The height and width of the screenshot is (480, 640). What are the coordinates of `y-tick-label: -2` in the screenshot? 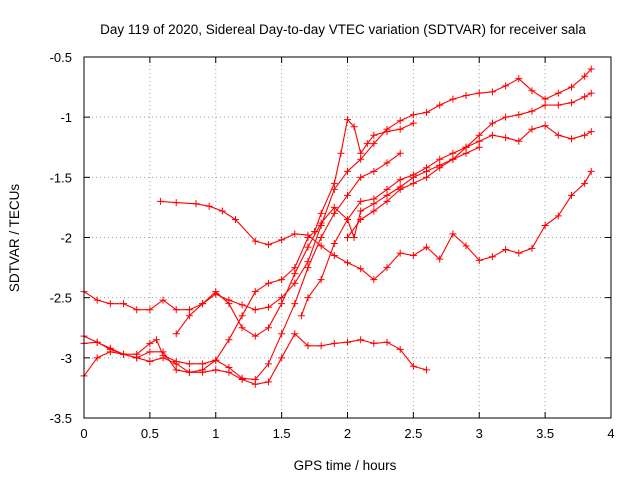 It's located at (66, 238).